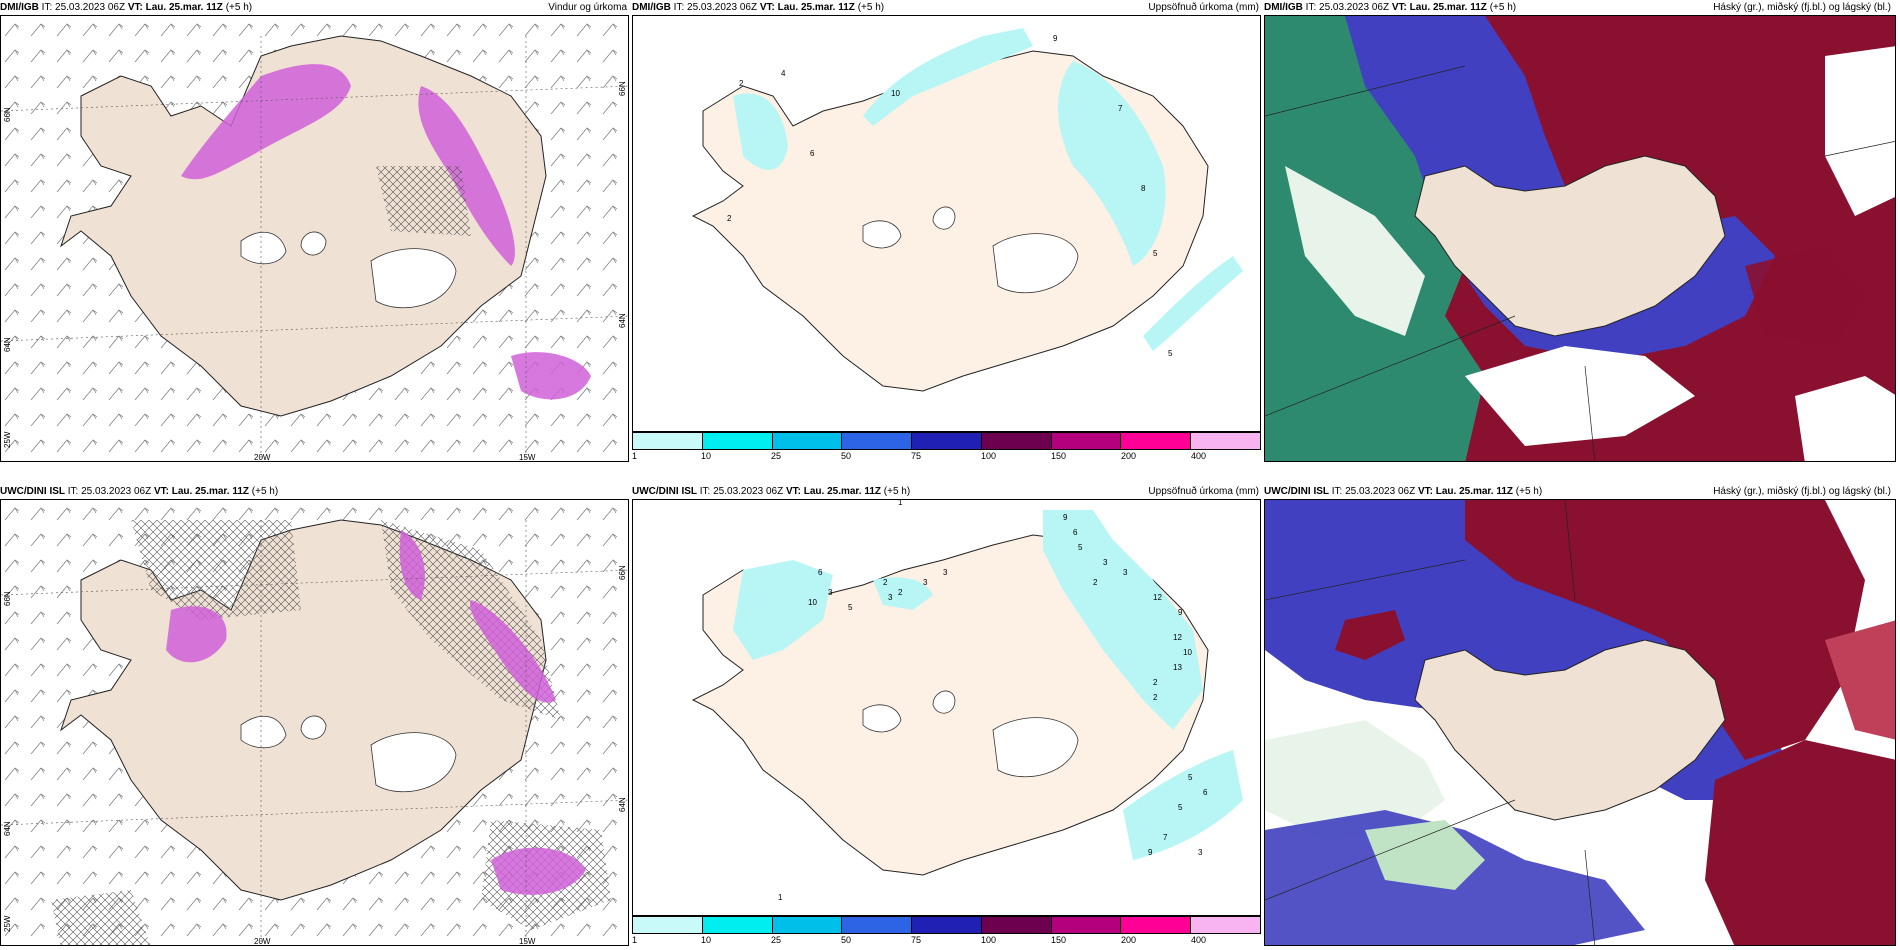 This screenshot has height=950, width=1900. What do you see at coordinates (783, 73) in the screenshot?
I see `contour-value: 4` at bounding box center [783, 73].